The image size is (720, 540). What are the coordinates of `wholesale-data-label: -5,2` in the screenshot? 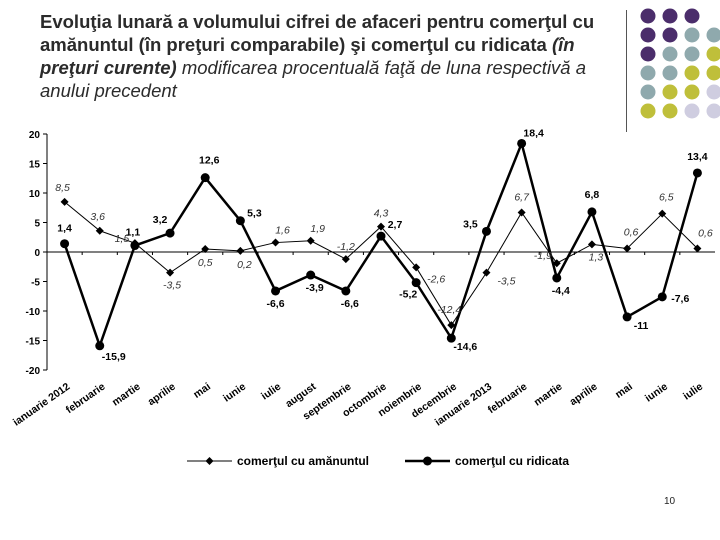 It's located at (408, 295).